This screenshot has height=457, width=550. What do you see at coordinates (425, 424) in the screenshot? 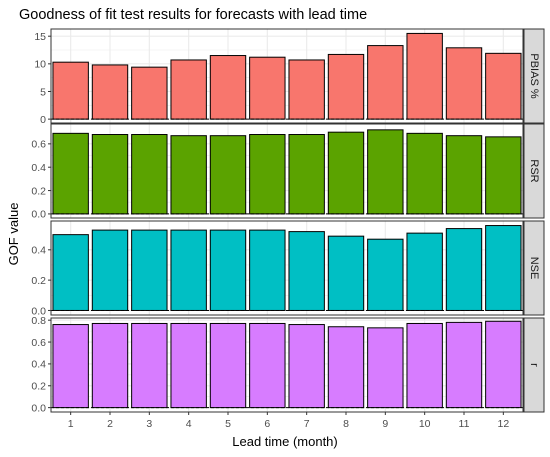
I see `x-tick-label: 10` at bounding box center [425, 424].